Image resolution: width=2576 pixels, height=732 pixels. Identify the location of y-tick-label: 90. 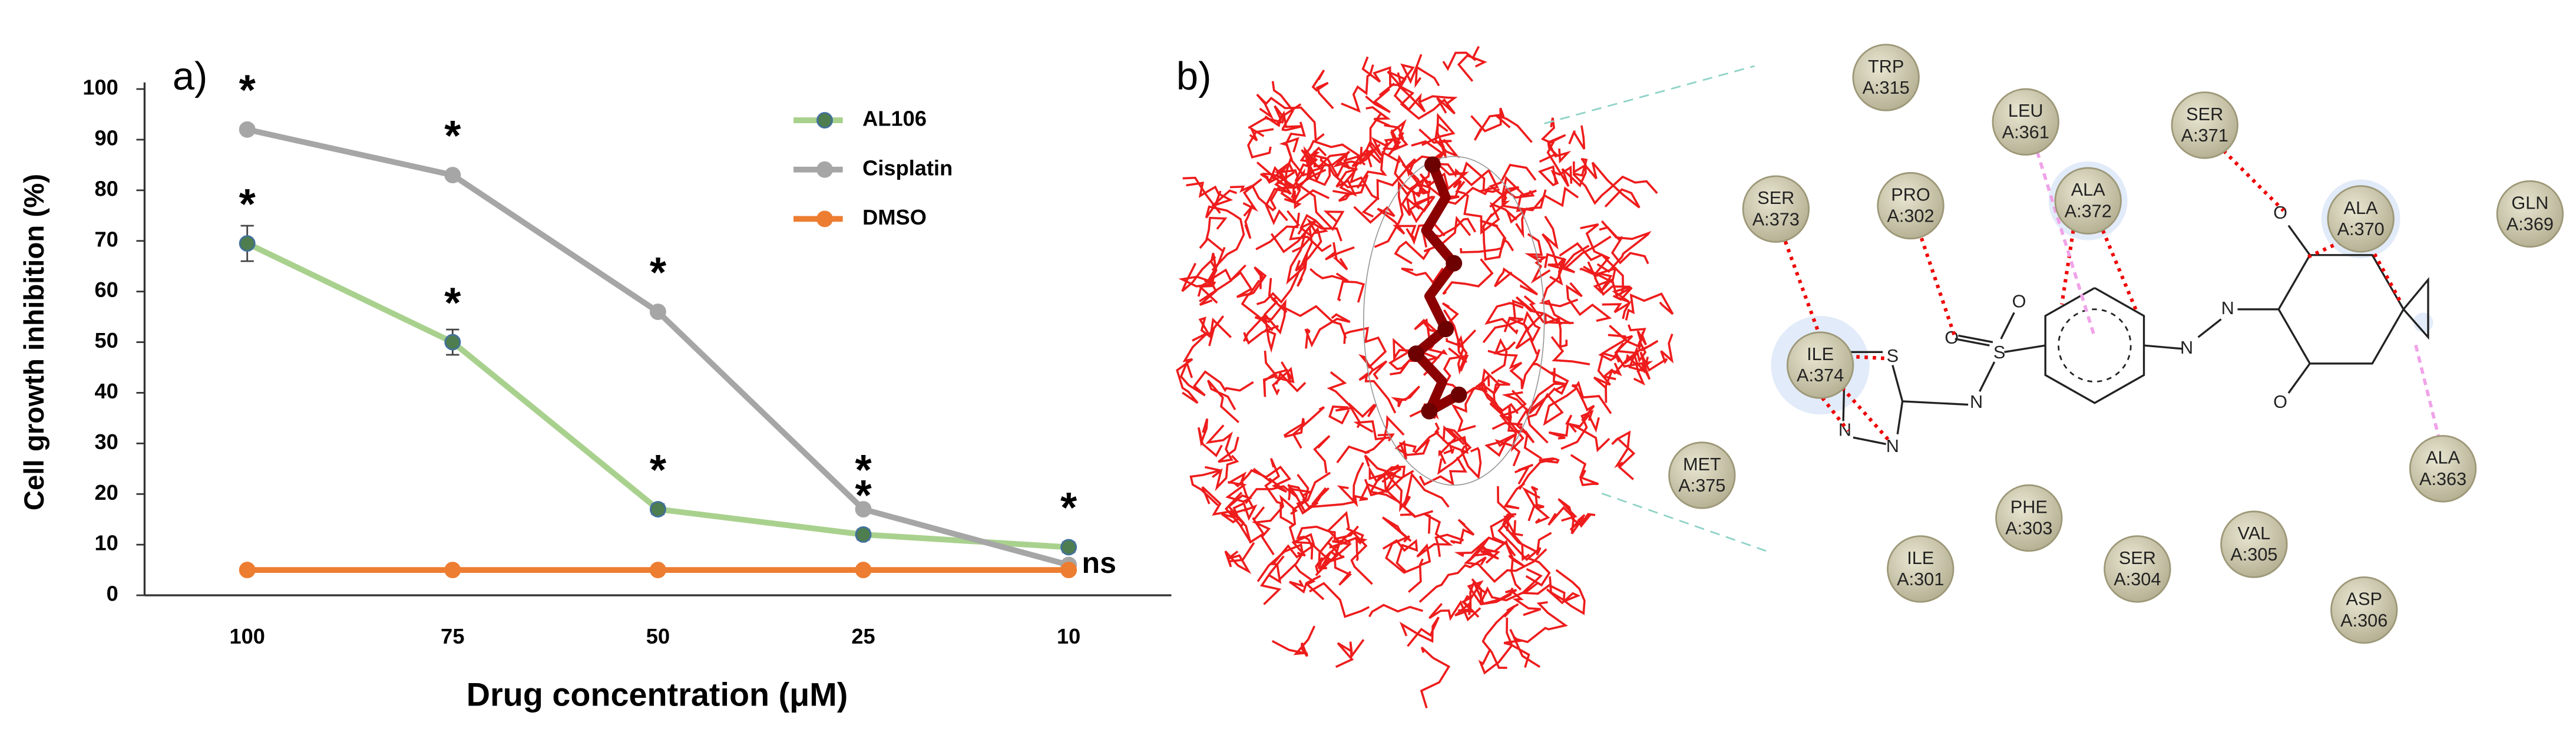
(106, 138).